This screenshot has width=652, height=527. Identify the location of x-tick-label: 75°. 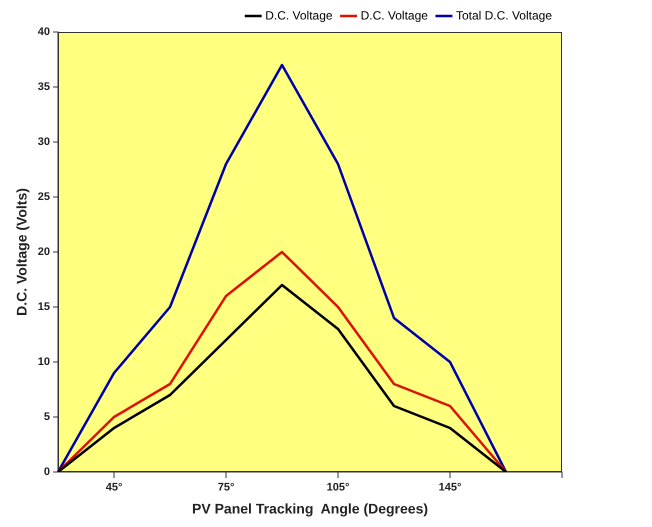
(226, 488).